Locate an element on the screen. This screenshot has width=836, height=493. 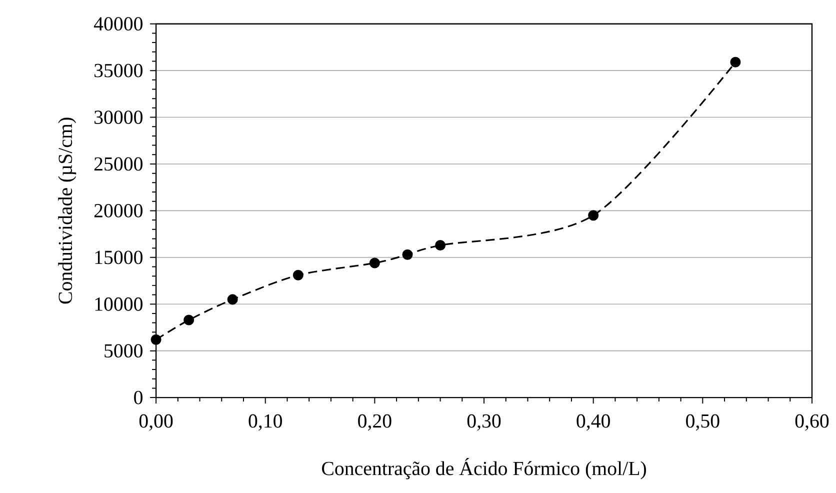
x-tick-label: 0,40 is located at coordinates (593, 422).